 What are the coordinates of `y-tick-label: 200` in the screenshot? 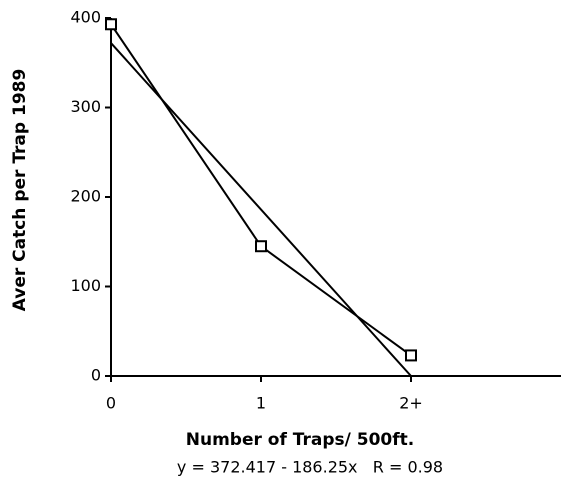 It's located at (85, 196).